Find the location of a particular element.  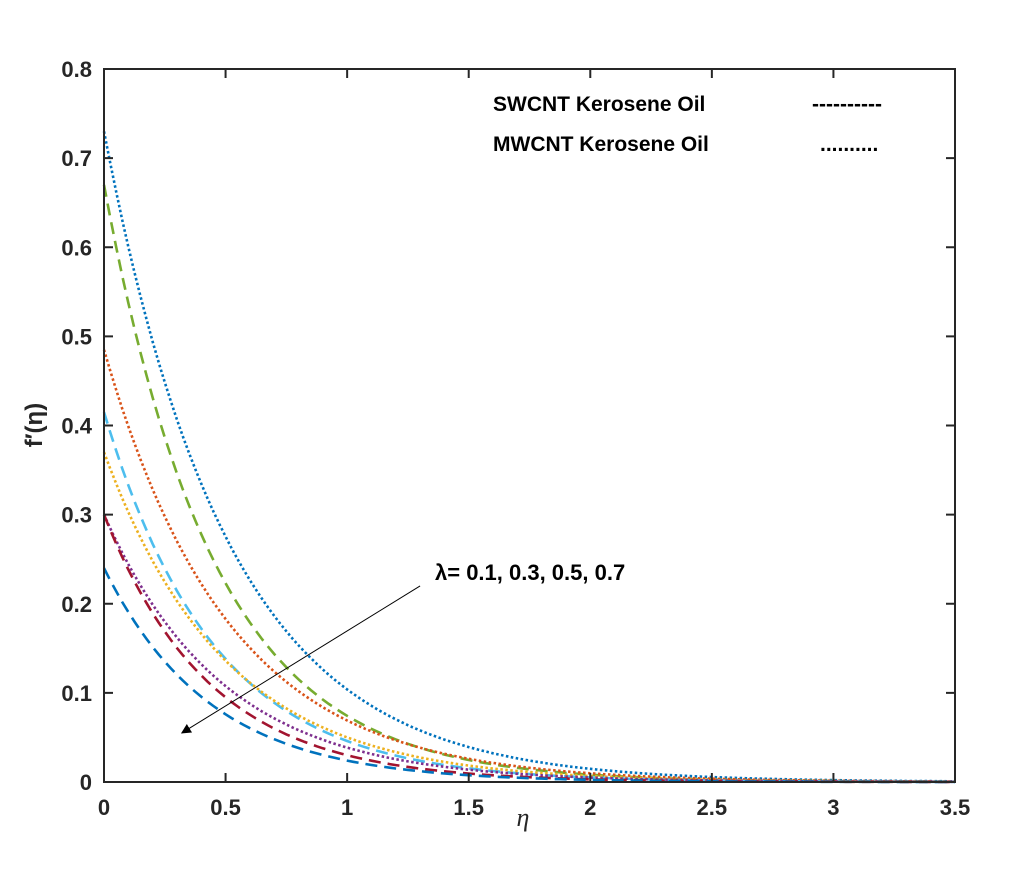

y-tick-label-2: 0.2 is located at coordinates (76, 604).